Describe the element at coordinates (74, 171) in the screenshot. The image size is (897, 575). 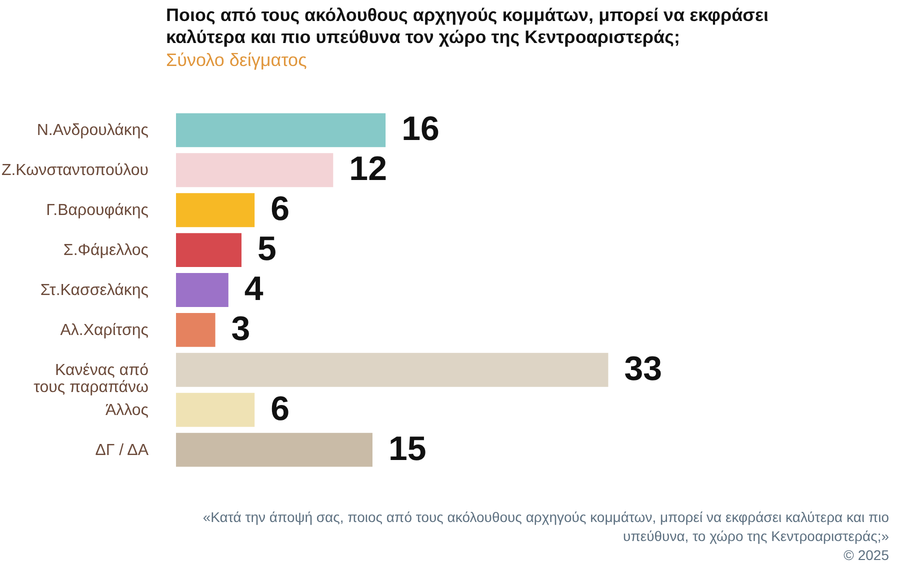
I see `y-tick-label: Ζ.Κωνσταντοπούλου` at that location.